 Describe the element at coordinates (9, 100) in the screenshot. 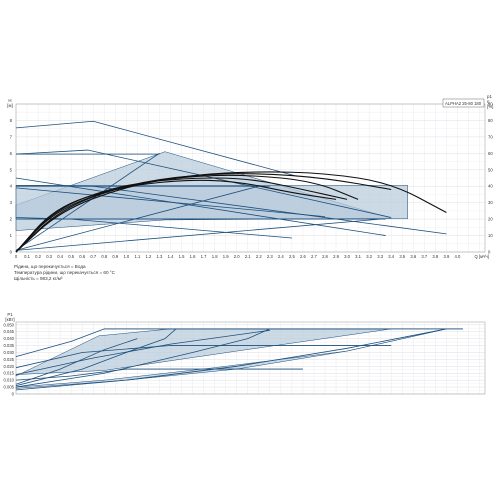

I see `y-axis-label-left: H` at that location.